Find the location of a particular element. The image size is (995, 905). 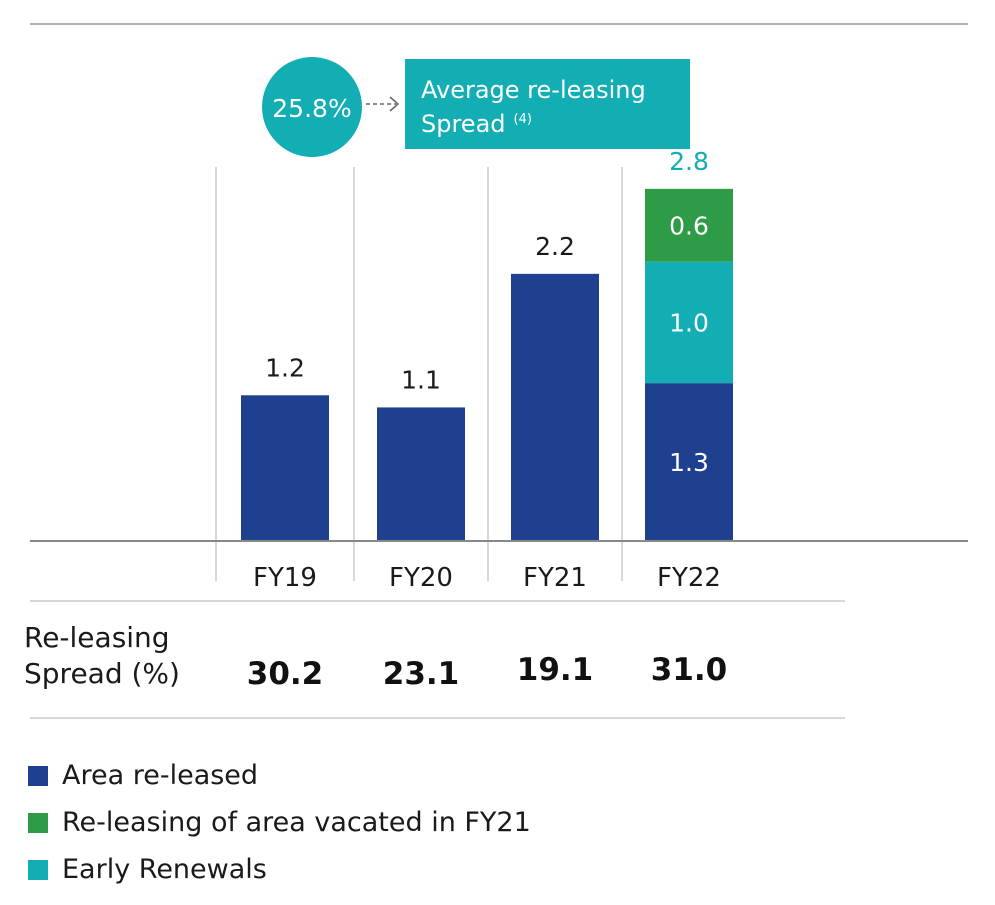

callout-label-line2: Spread (4) is located at coordinates (476, 124).